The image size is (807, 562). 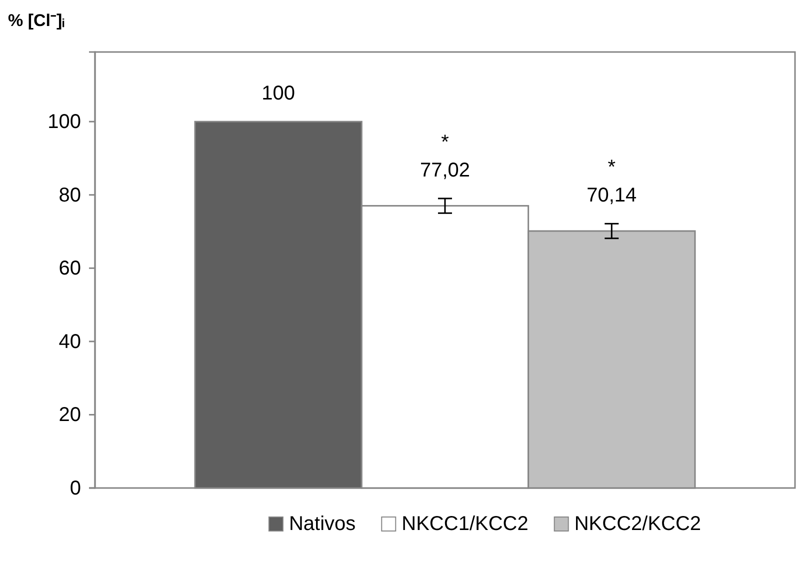 What do you see at coordinates (69, 415) in the screenshot?
I see `y-tick-label: 20` at bounding box center [69, 415].